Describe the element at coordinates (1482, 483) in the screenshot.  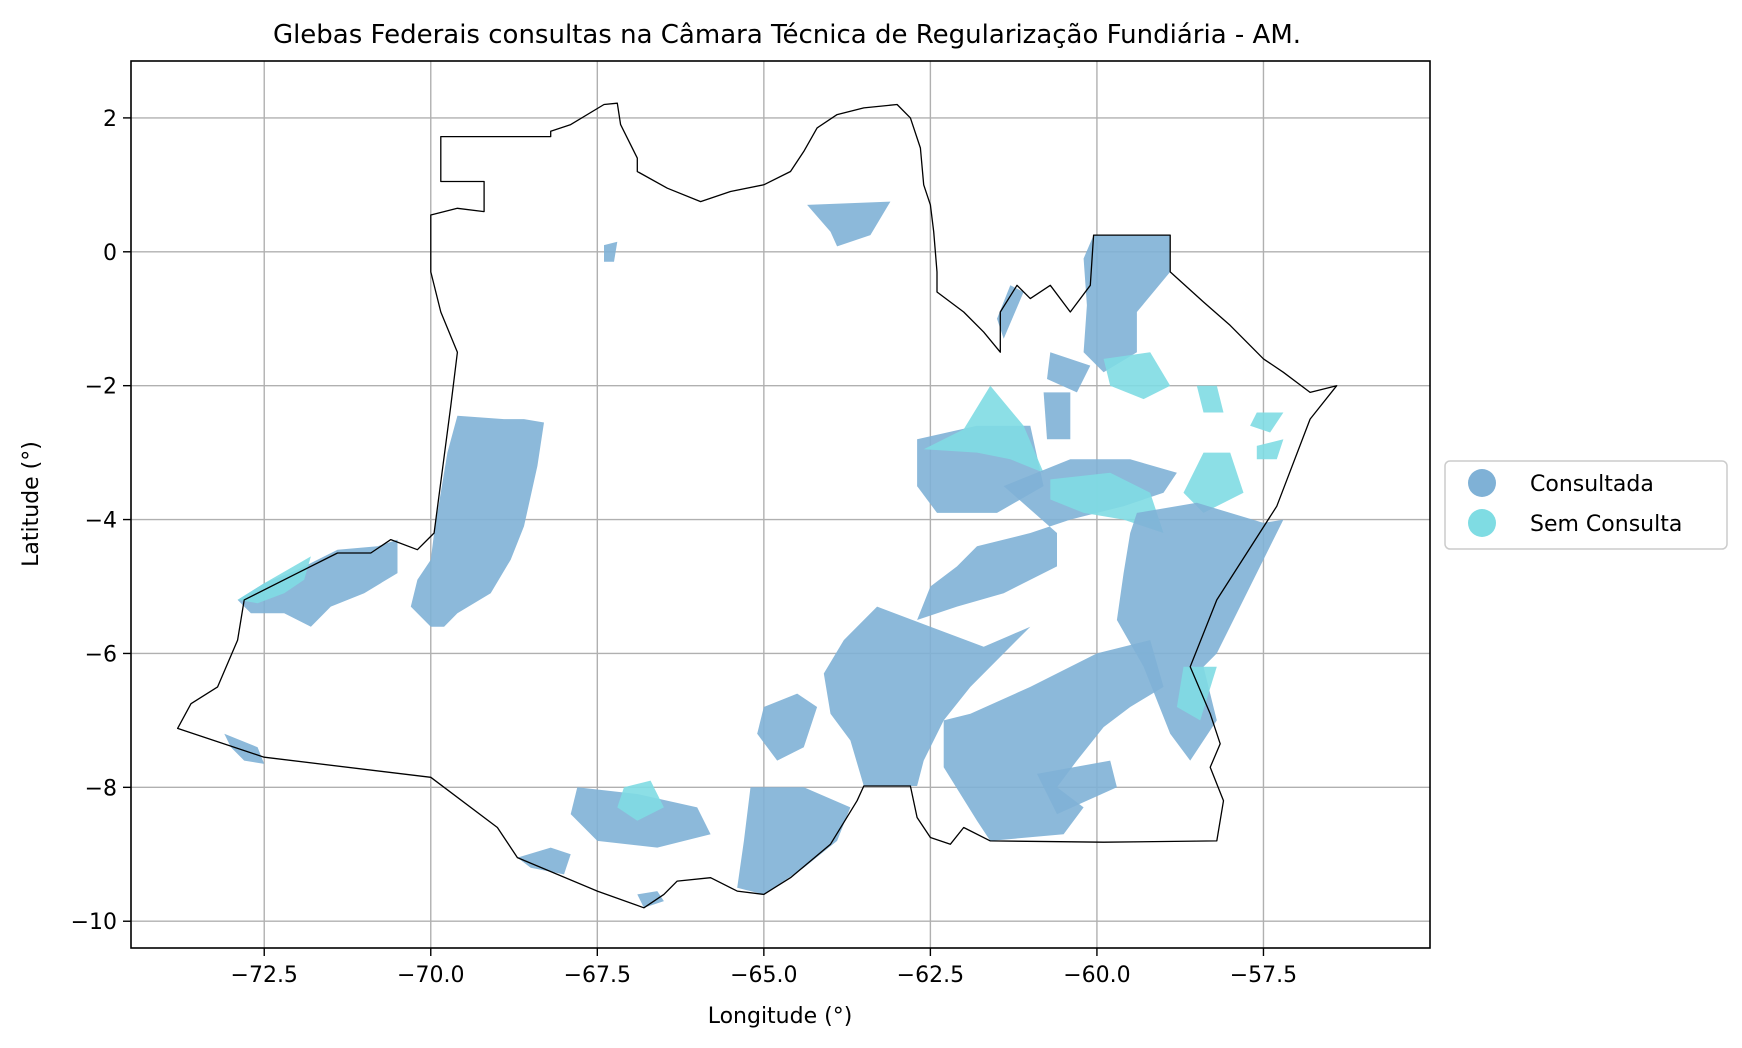
I see `legend-swatch-consultada` at that location.